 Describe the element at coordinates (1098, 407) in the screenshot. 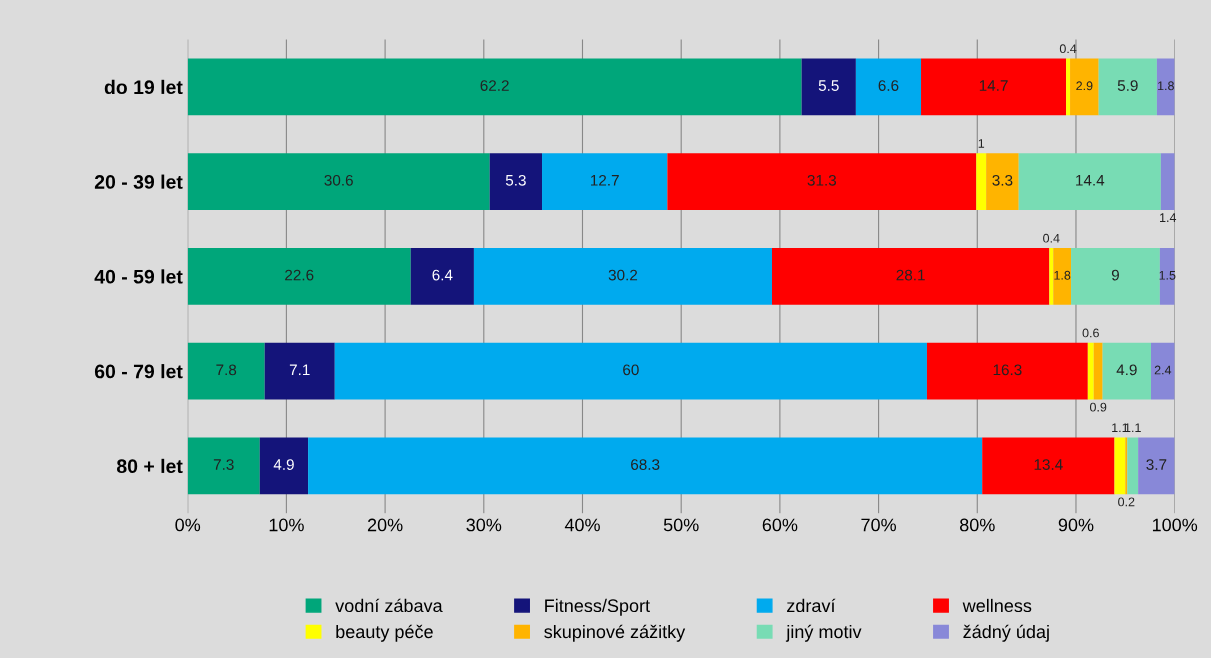

I see `data-label: 0.9` at that location.